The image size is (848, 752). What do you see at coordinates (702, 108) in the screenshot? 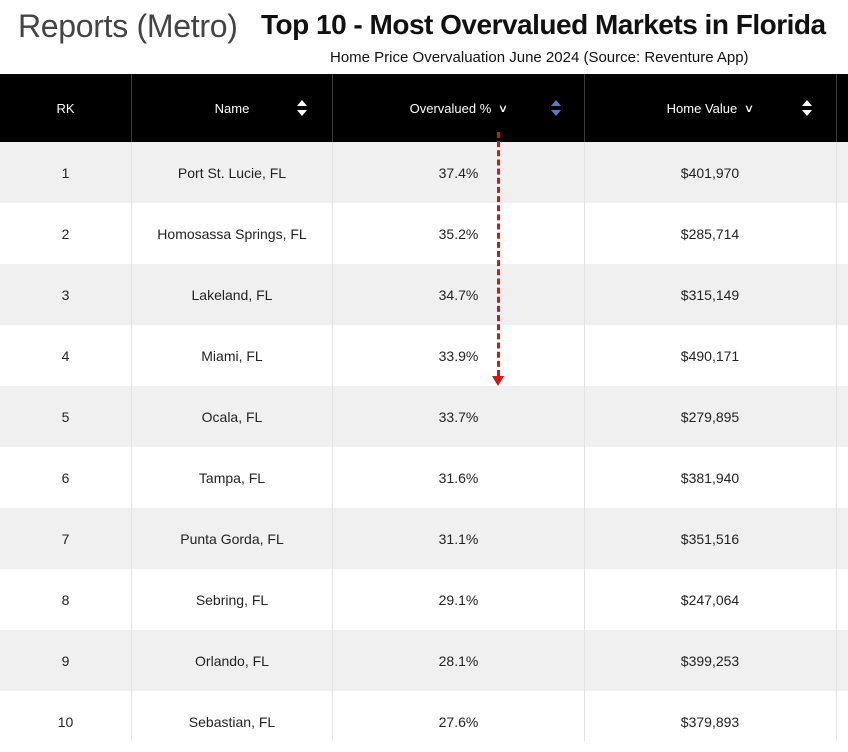
I see `column-header-label: Home Value` at bounding box center [702, 108].